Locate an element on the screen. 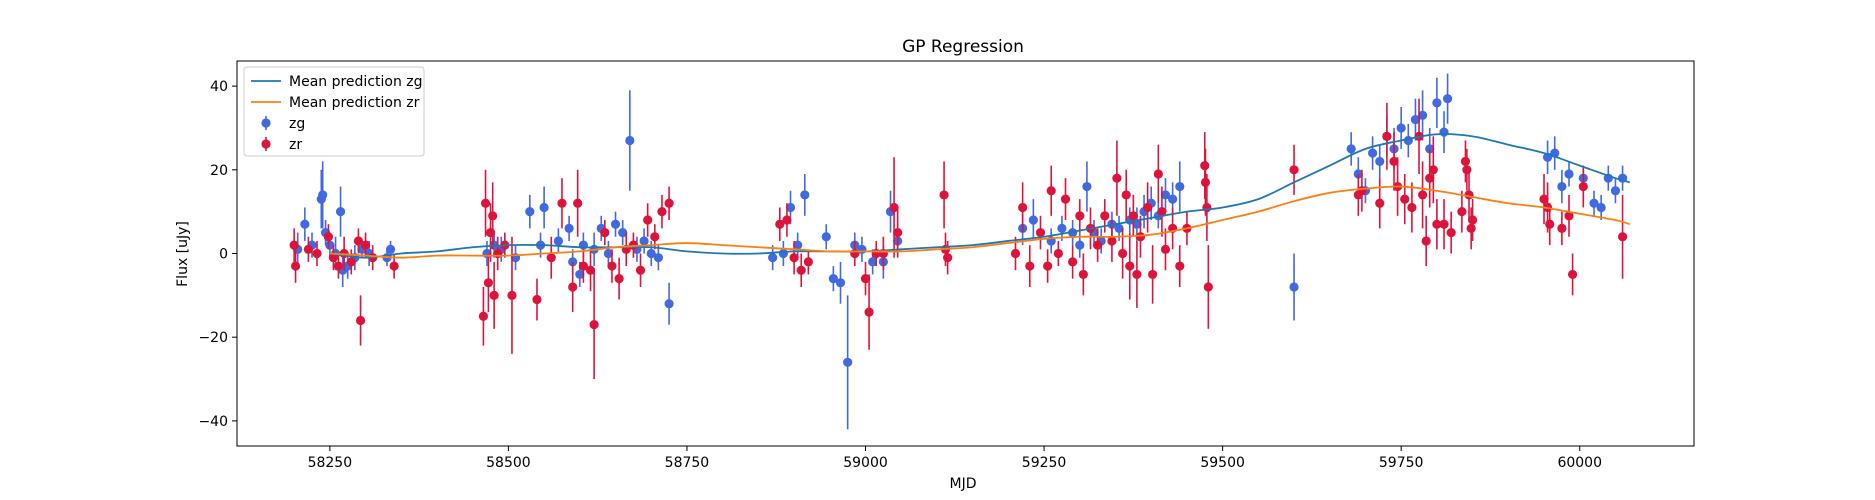 This screenshot has width=1875, height=500. x-tick-label-3: 59000 is located at coordinates (865, 463).